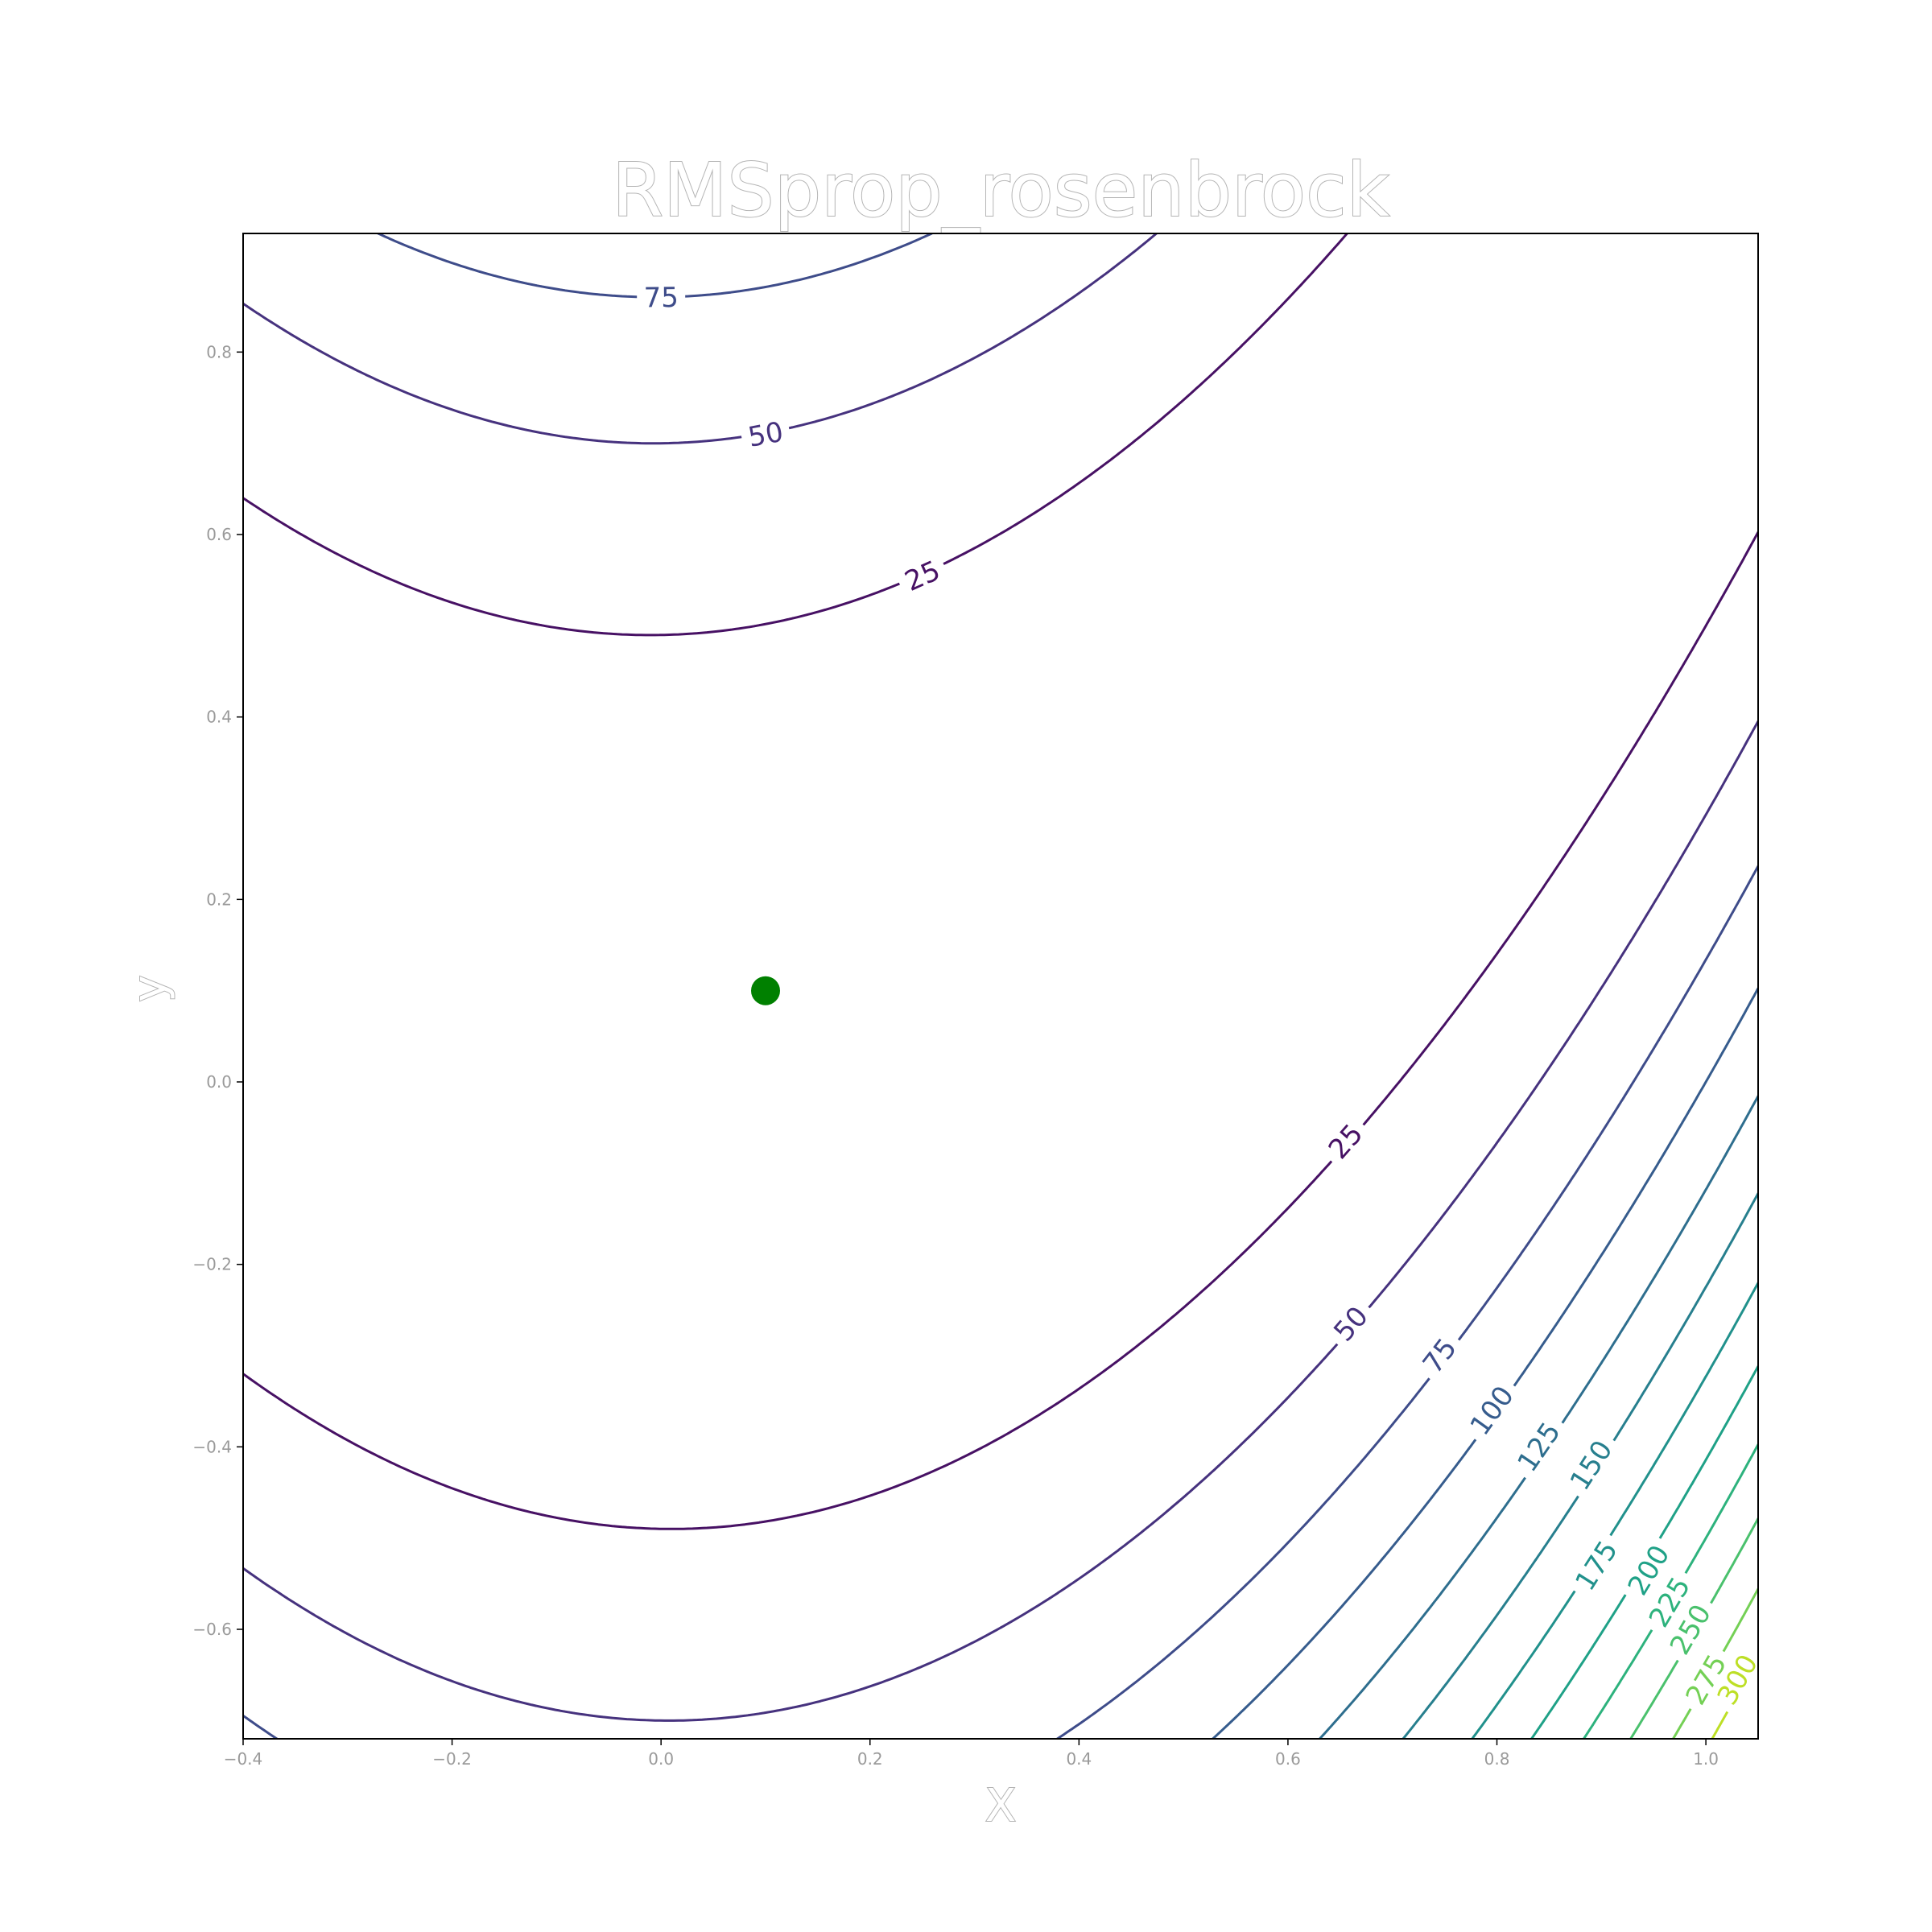 This screenshot has width=1932, height=1932. Describe the element at coordinates (219, 1082) in the screenshot. I see `y-tick-label: 0.0` at that location.